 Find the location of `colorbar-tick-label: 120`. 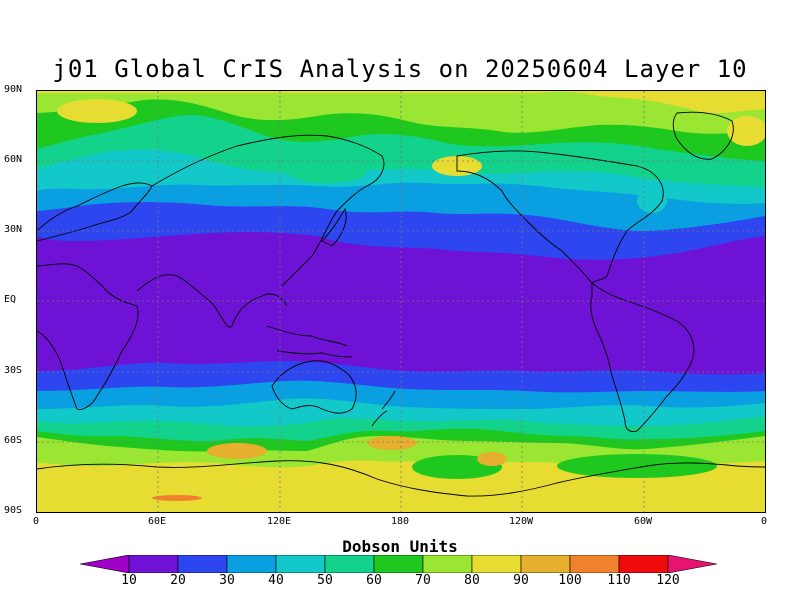

colorbar-tick-label: 120 is located at coordinates (668, 580).